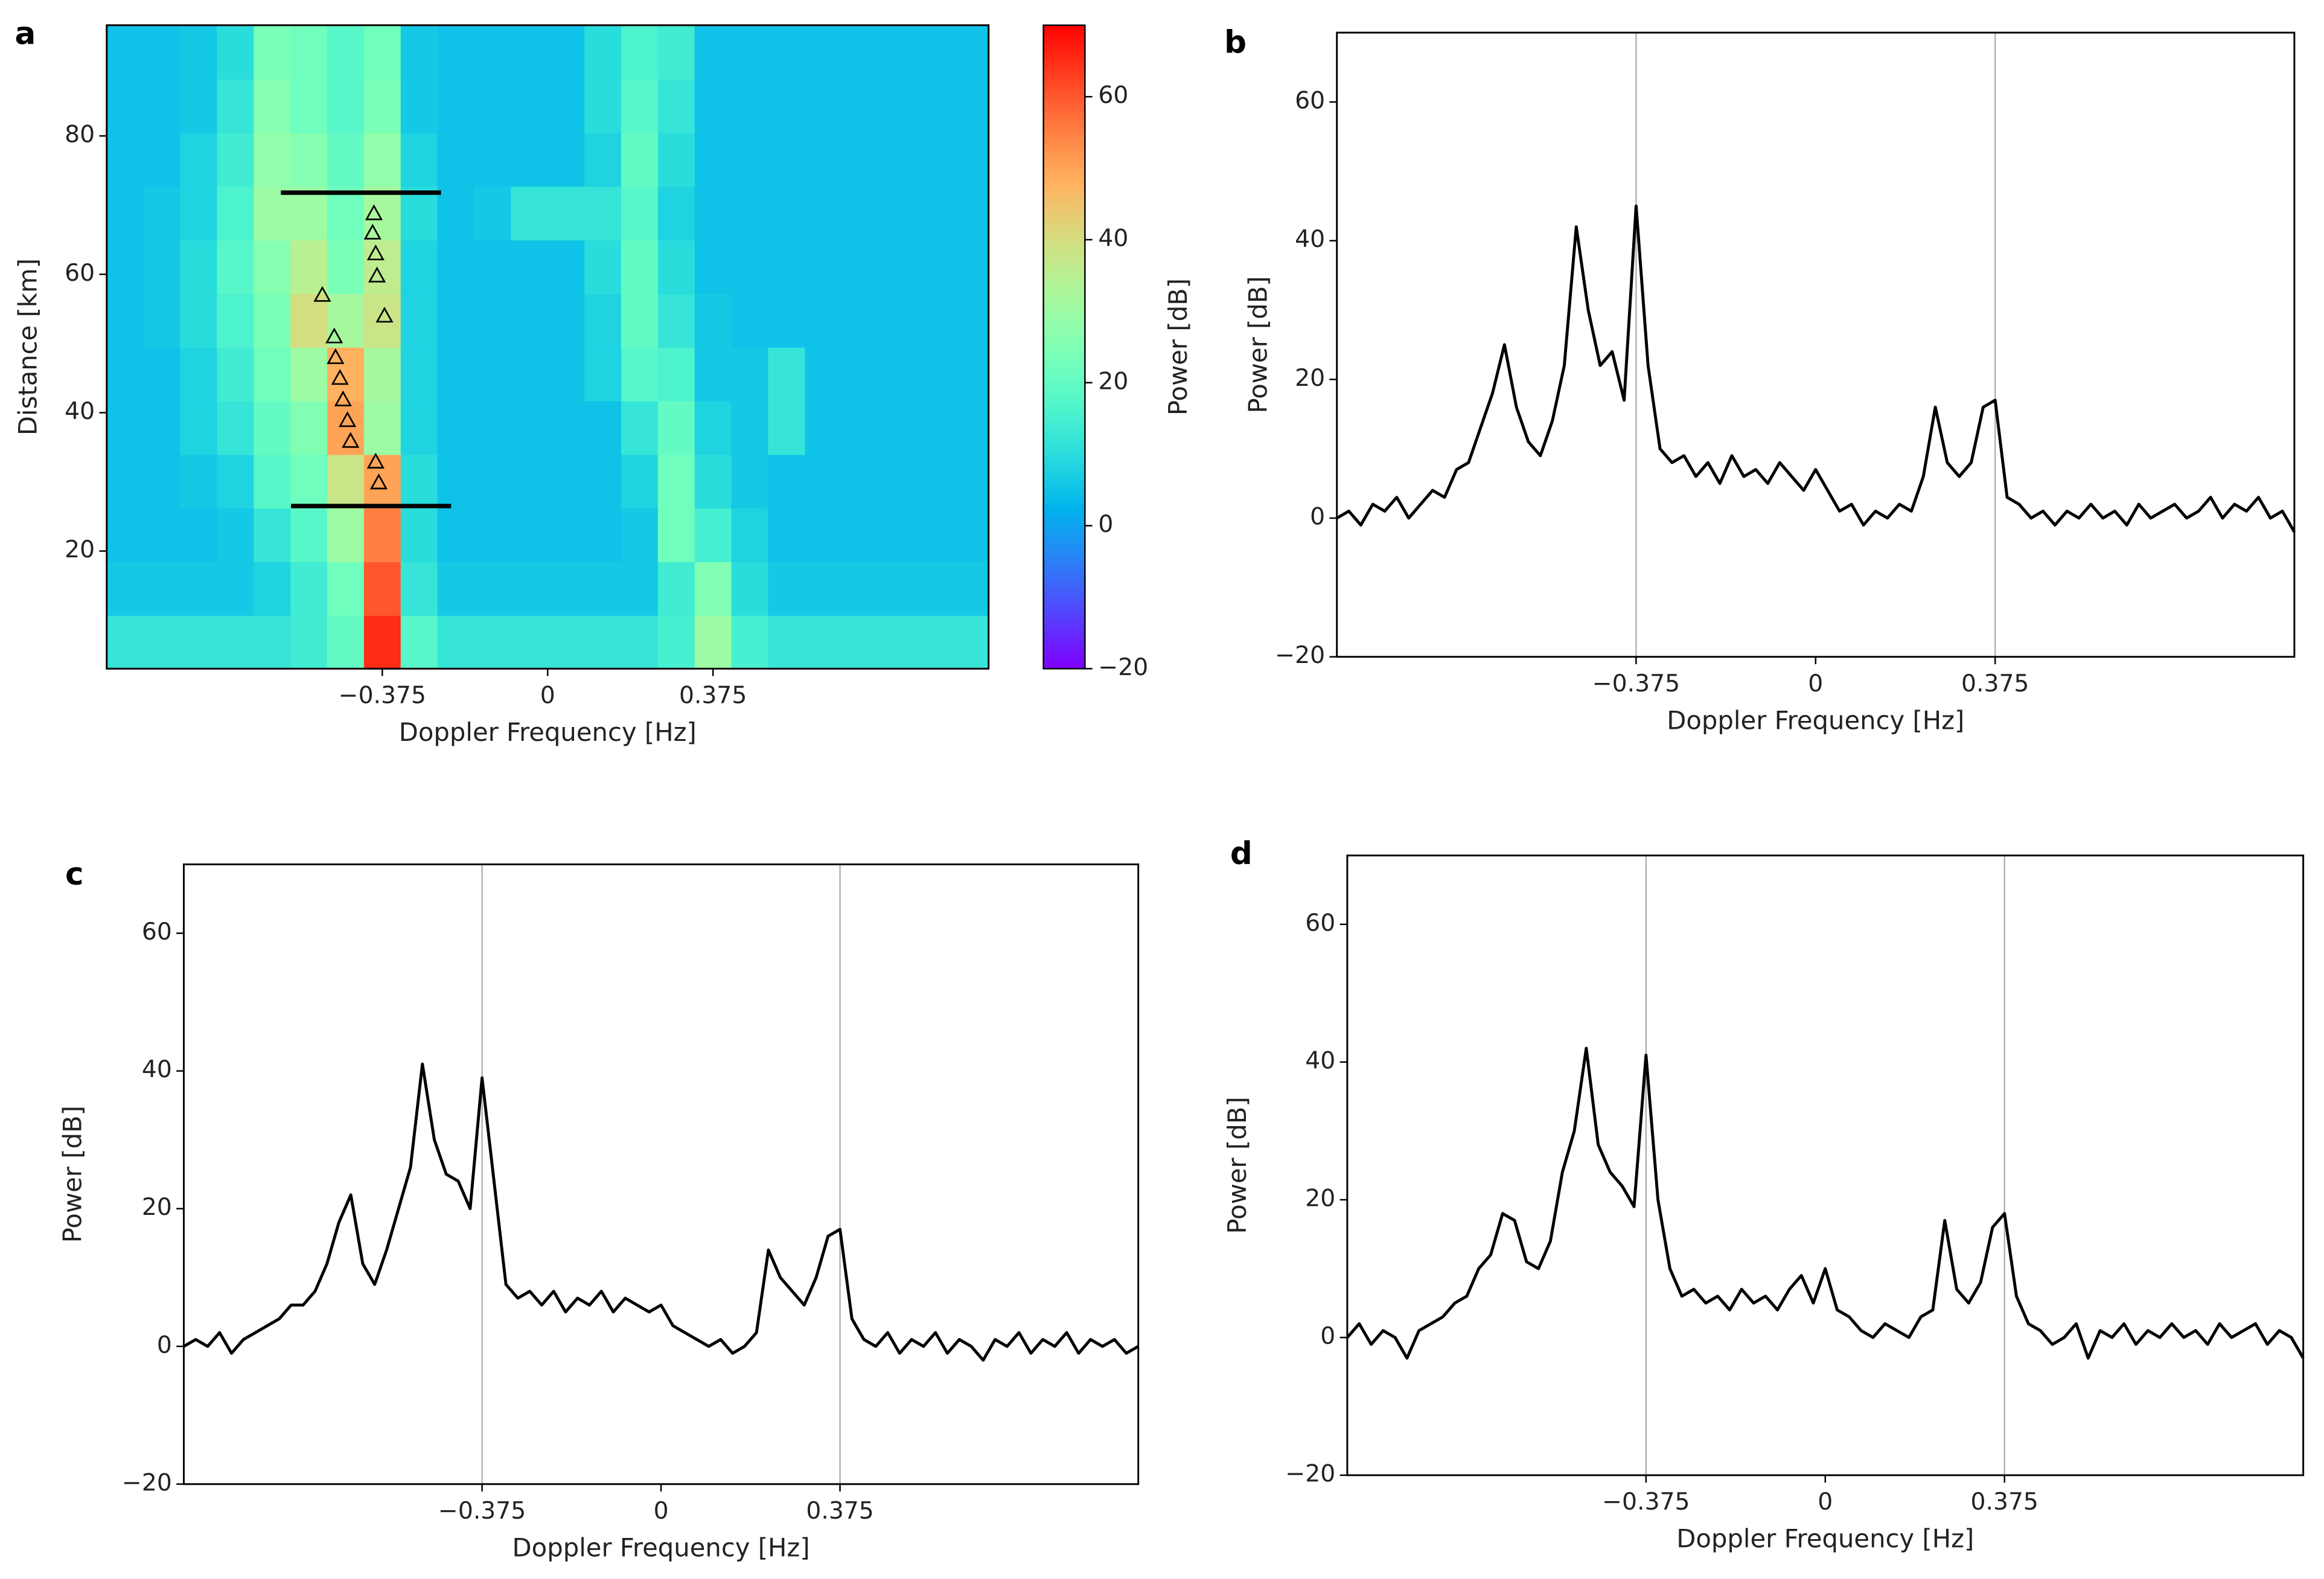  Describe the element at coordinates (1320, 1199) in the screenshot. I see `y-tick-label: 20` at that location.